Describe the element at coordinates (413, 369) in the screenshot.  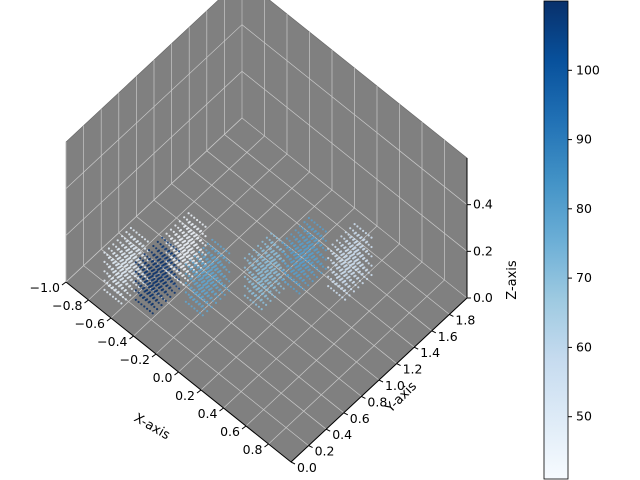
I see `y-tick-label: 1.2` at that location.